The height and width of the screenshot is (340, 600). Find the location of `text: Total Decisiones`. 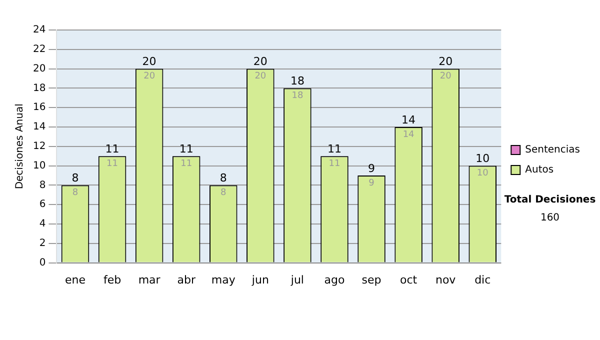

text: Total Decisiones is located at coordinates (550, 200).